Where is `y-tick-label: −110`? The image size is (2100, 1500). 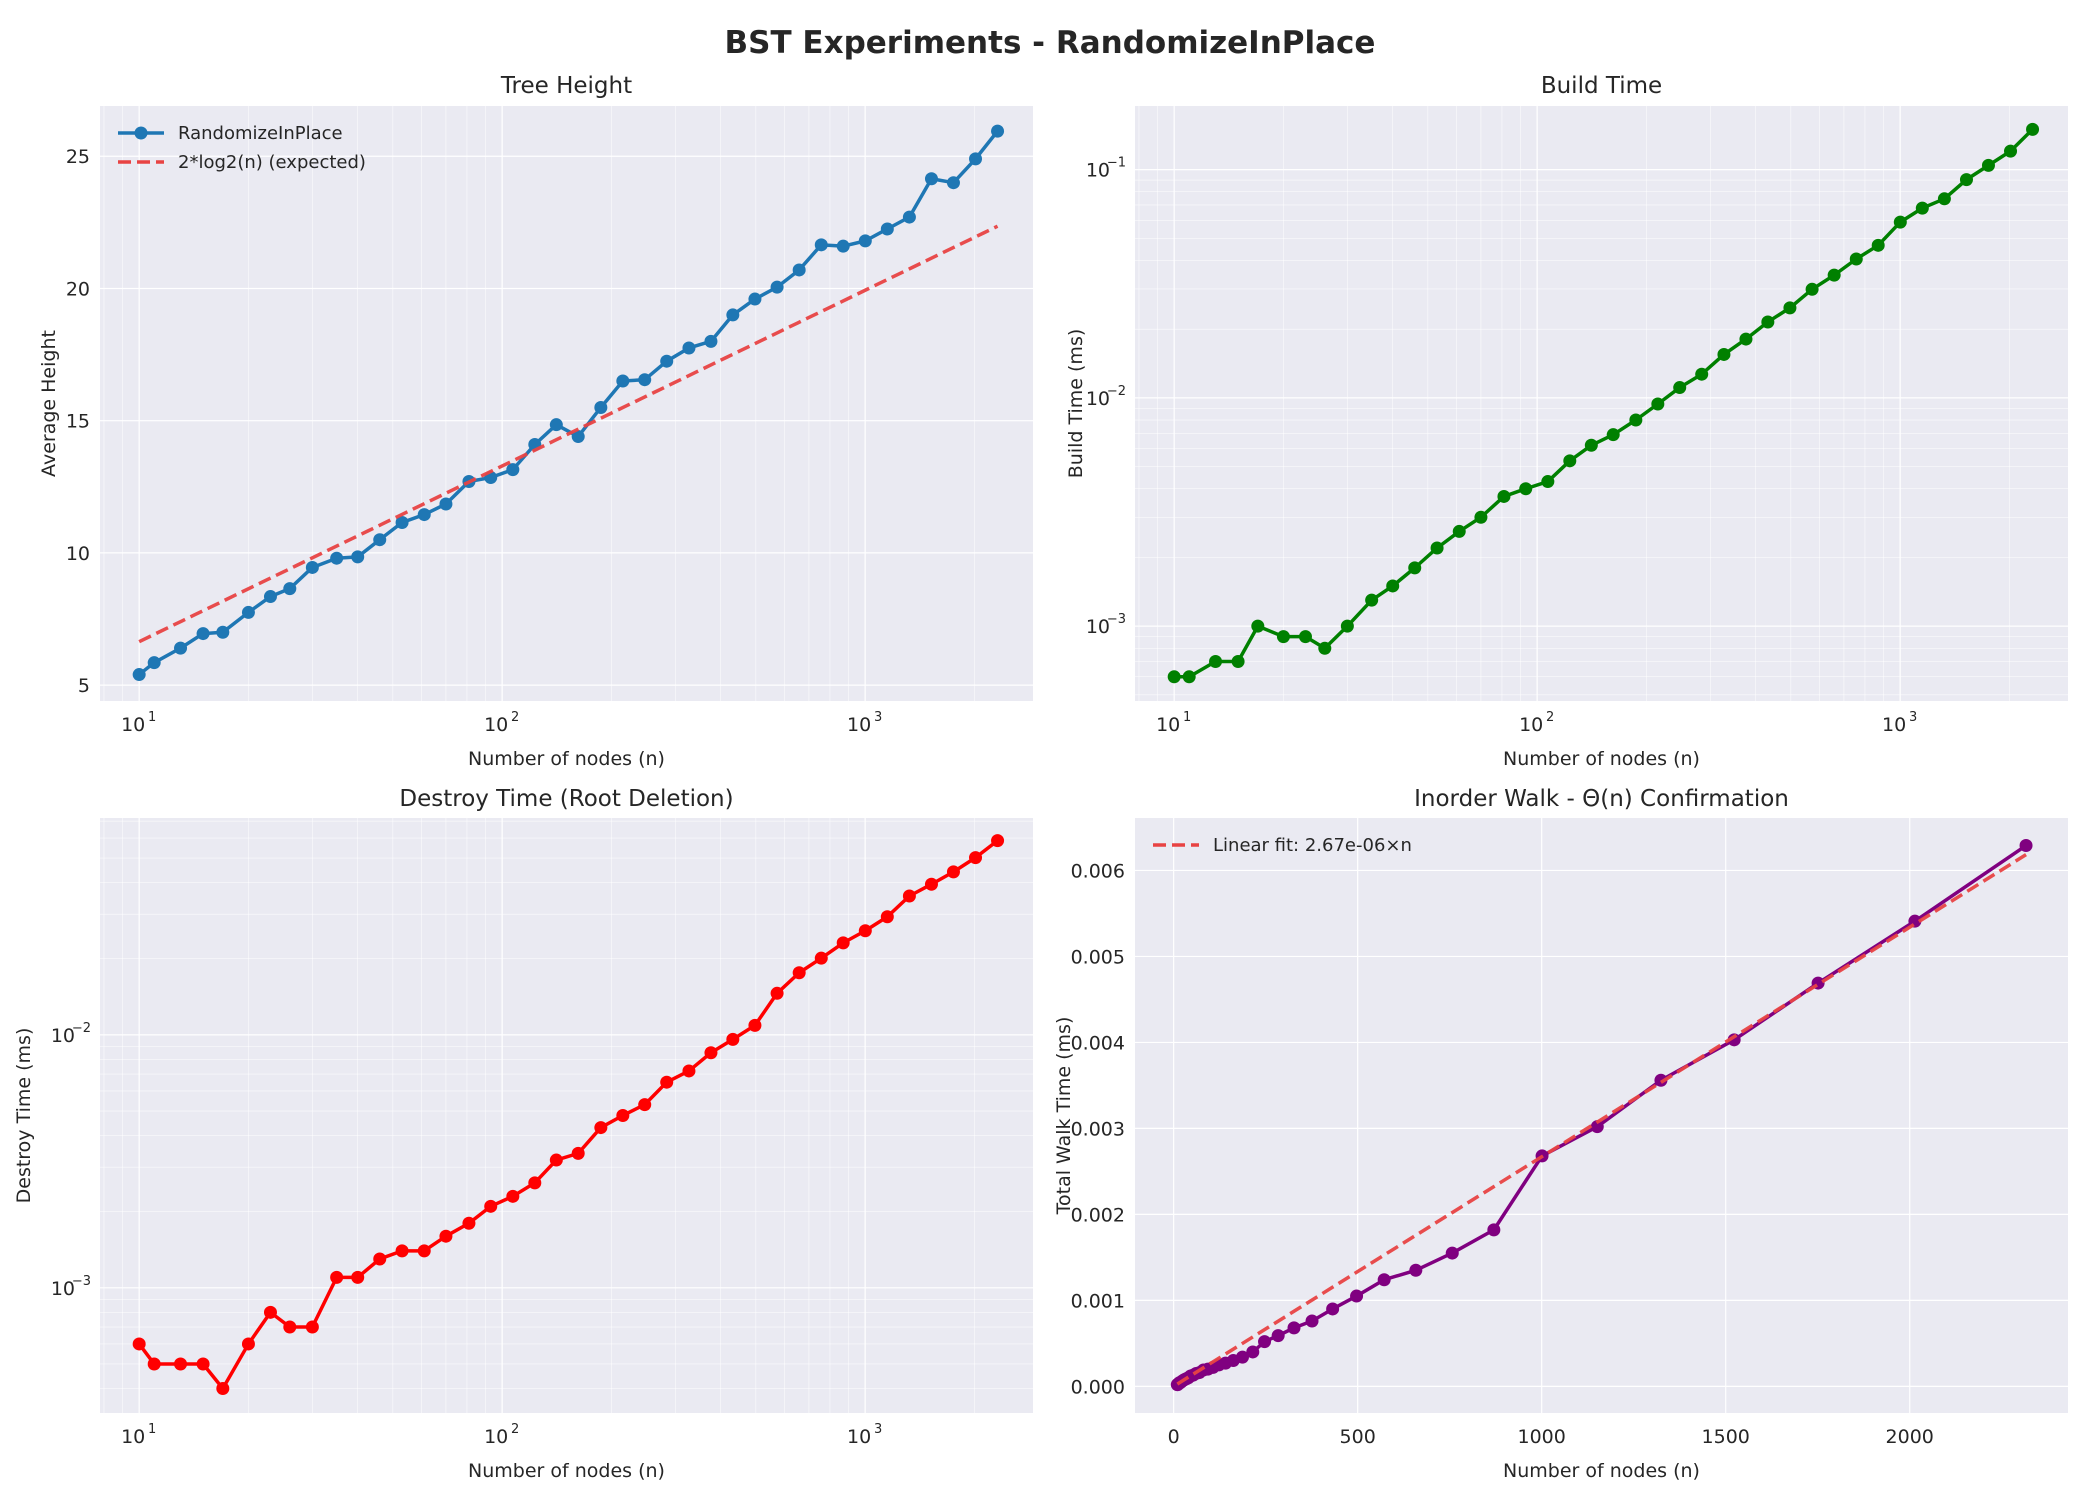
y-tick-label: −110 is located at coordinates (1106, 169).